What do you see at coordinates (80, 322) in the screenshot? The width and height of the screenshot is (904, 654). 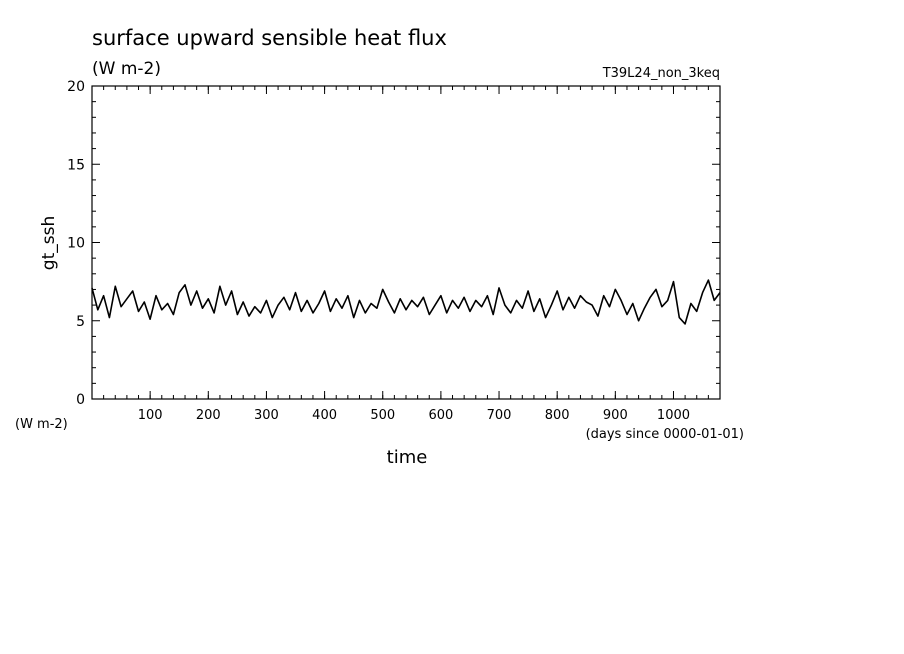 I see `y-tick-label: 5` at bounding box center [80, 322].